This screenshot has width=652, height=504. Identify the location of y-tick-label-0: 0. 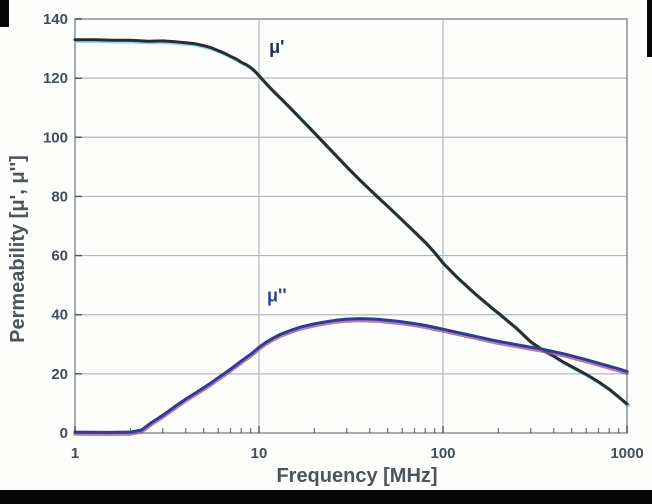
(64, 433).